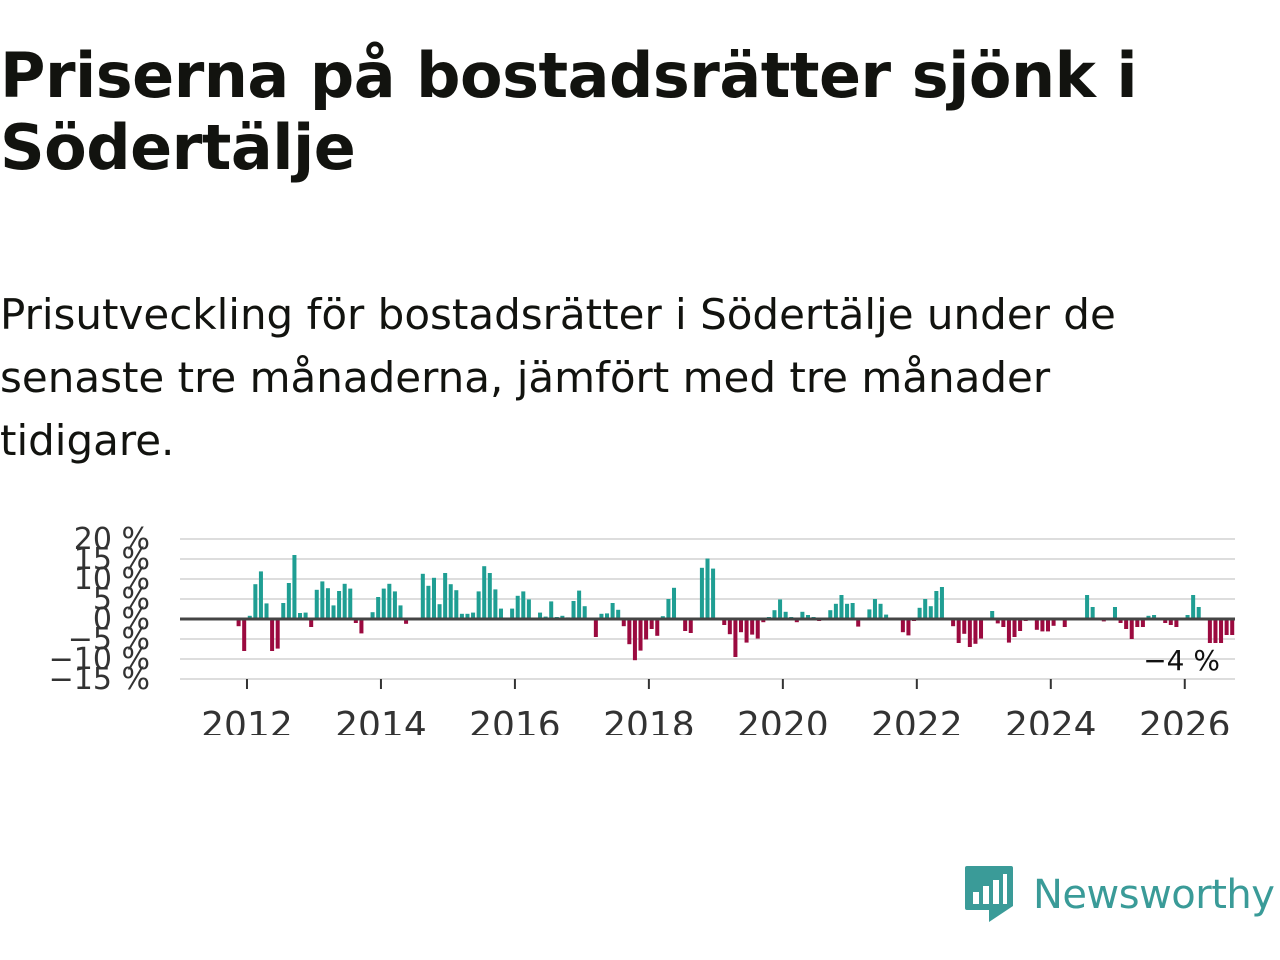 The image size is (1280, 960). Describe the element at coordinates (783, 720) in the screenshot. I see `x-tick-label: 2020` at that location.